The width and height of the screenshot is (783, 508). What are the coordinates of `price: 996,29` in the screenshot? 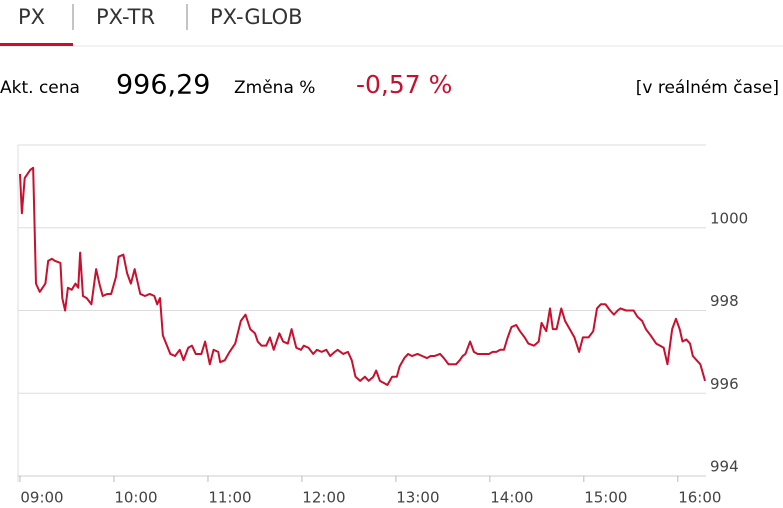 It's located at (163, 85).